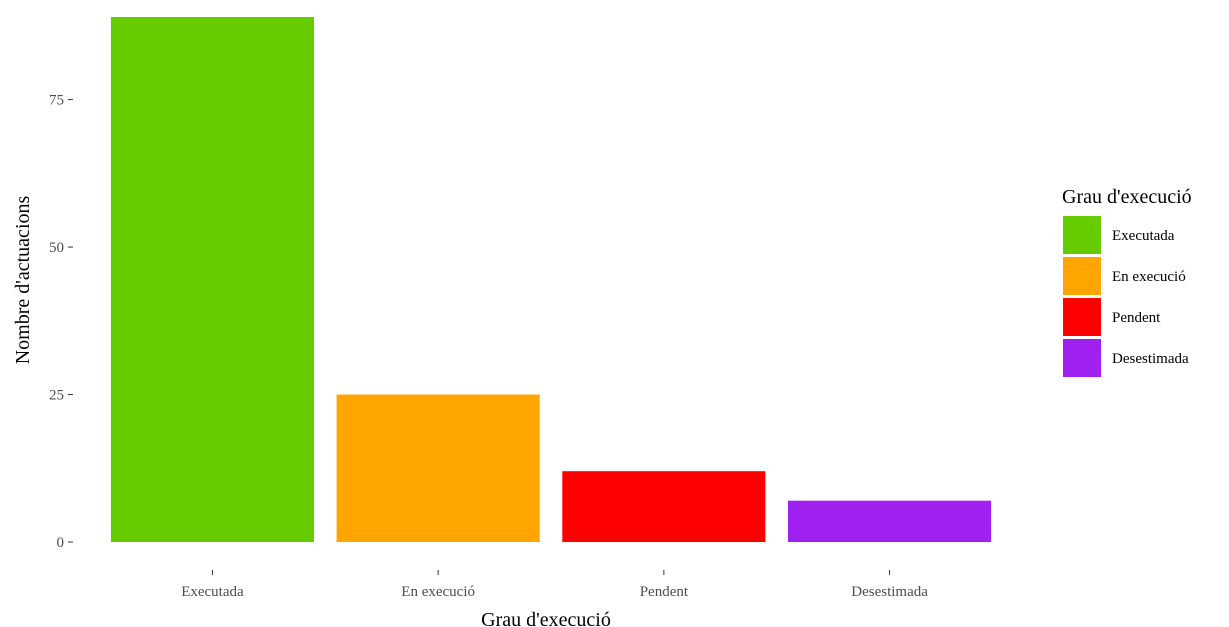 The height and width of the screenshot is (627, 1229). What do you see at coordinates (61, 322) in the screenshot?
I see `y-axis: 0 25 50 75` at bounding box center [61, 322].